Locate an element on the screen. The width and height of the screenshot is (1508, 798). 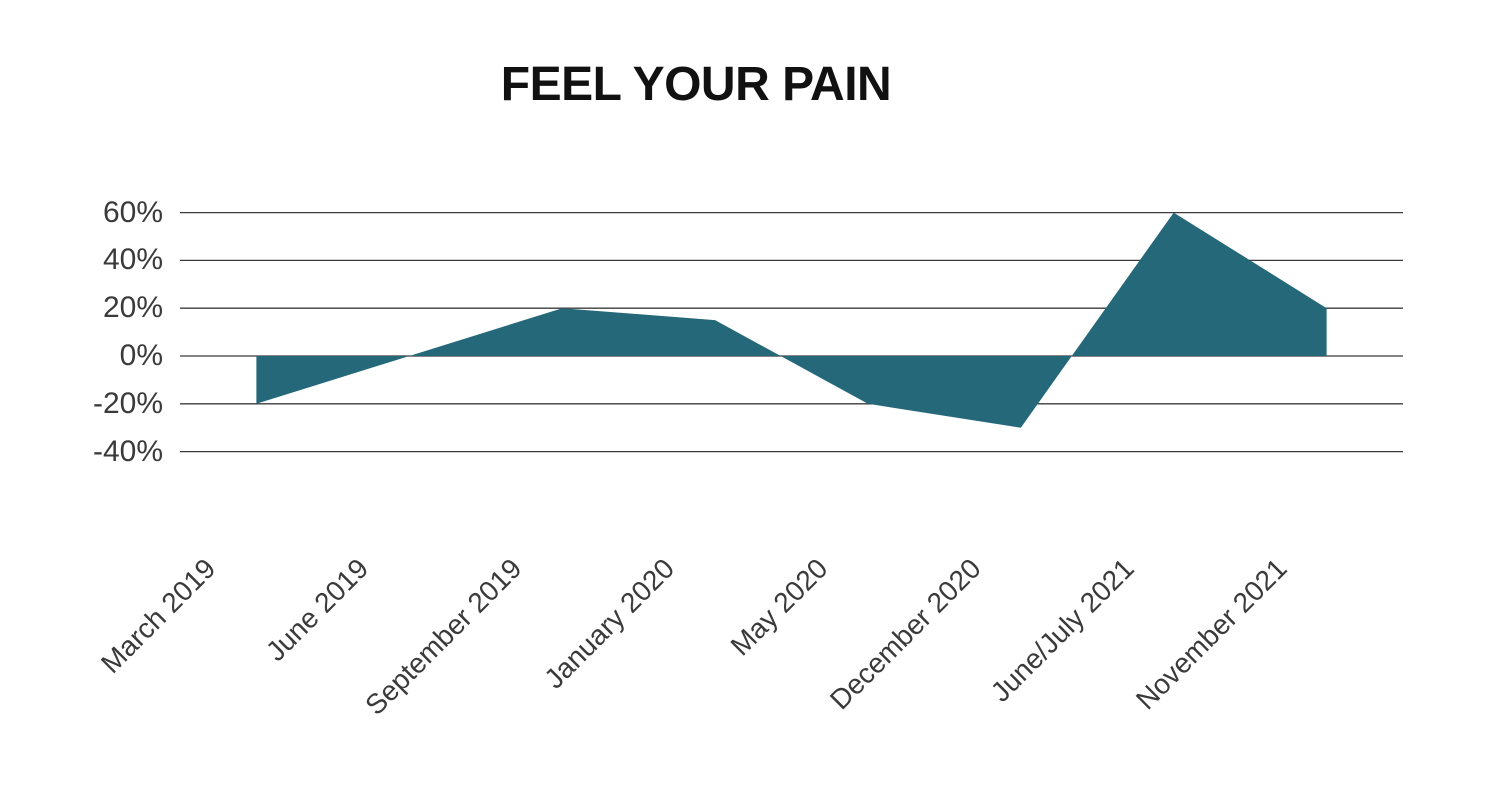
y-axis-tick-label: -20% is located at coordinates (127, 403).